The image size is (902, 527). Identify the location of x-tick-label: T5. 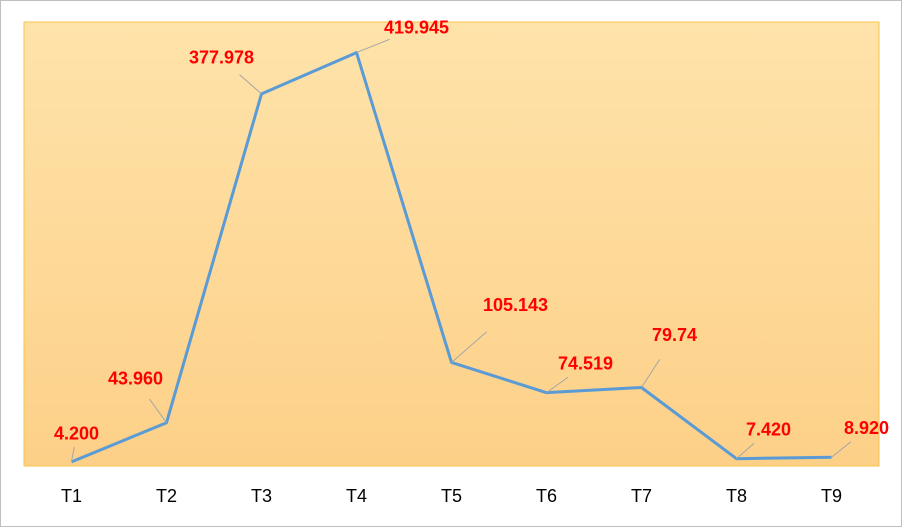
(451, 496).